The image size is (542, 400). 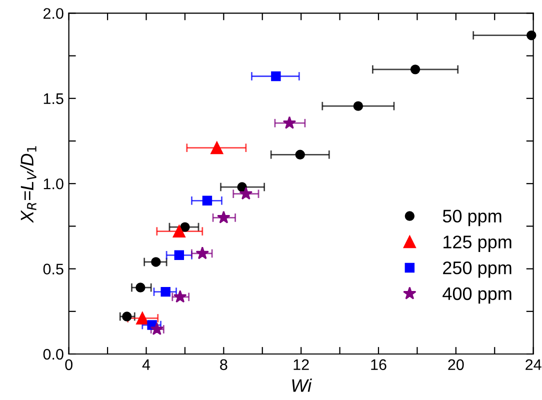 I want to click on y-axis-title: X$_{R}$=L$_{V}$/D$_{1}$, so click(x=28, y=185).